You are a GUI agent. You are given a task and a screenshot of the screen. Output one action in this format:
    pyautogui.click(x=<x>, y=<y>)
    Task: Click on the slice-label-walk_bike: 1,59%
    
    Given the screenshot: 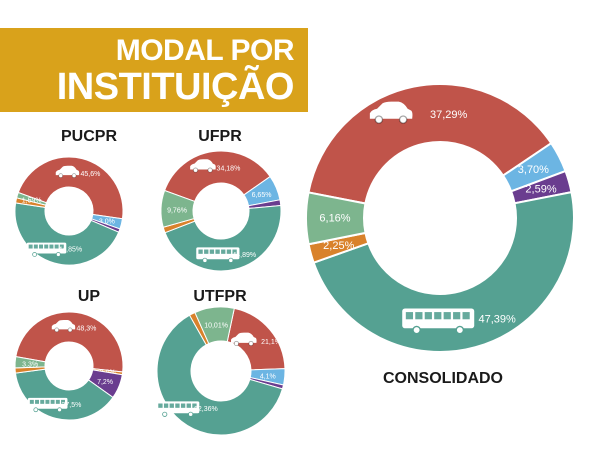 What is the action you would take?
    pyautogui.click(x=32, y=201)
    